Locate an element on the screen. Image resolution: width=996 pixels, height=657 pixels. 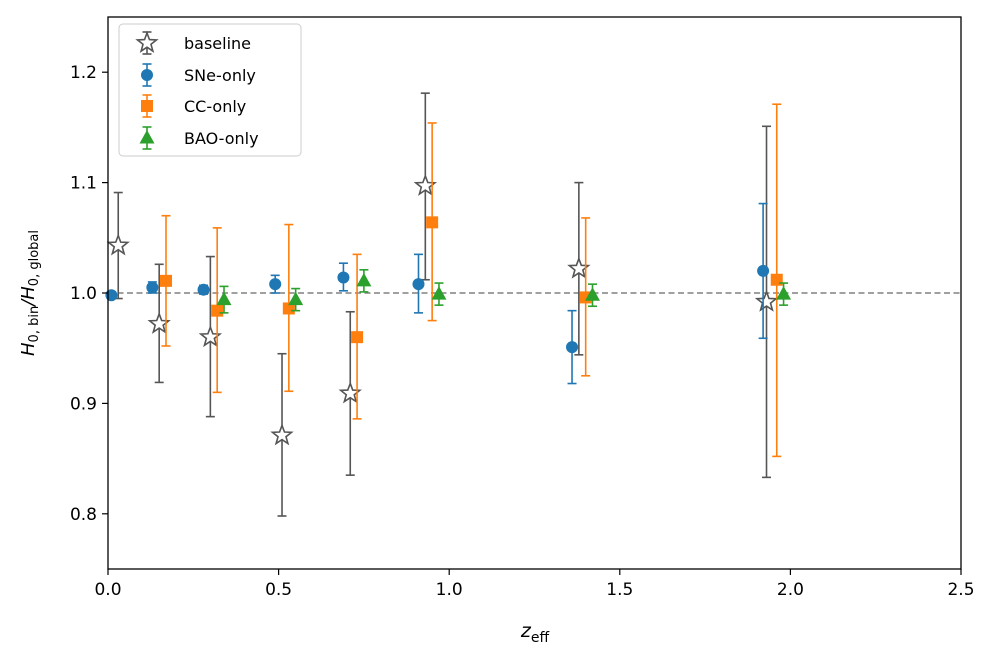
y-tick-label: 1.0 is located at coordinates (83, 294).